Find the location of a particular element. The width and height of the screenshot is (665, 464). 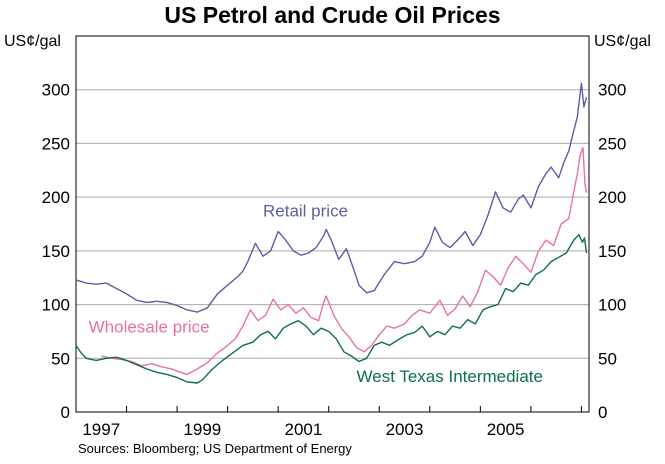

series-label-retail-price: Retail price is located at coordinates (305, 210).